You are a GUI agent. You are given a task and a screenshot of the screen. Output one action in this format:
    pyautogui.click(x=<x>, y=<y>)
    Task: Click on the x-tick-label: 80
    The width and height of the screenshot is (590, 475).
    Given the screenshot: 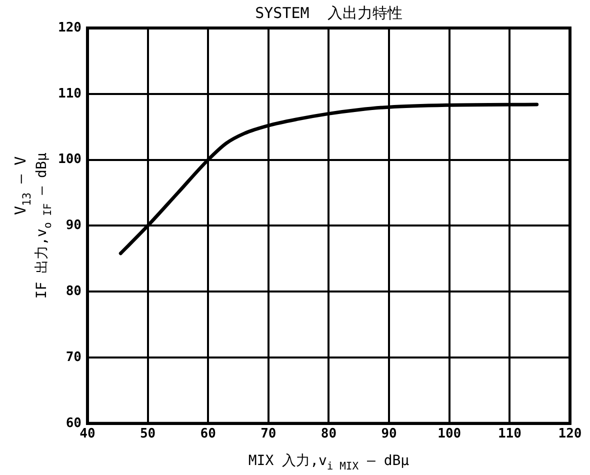 What is the action you would take?
    pyautogui.click(x=328, y=434)
    